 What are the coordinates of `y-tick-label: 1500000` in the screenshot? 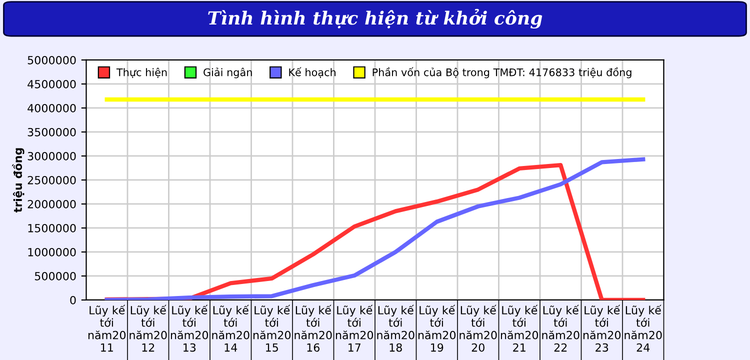 It's located at (52, 228).